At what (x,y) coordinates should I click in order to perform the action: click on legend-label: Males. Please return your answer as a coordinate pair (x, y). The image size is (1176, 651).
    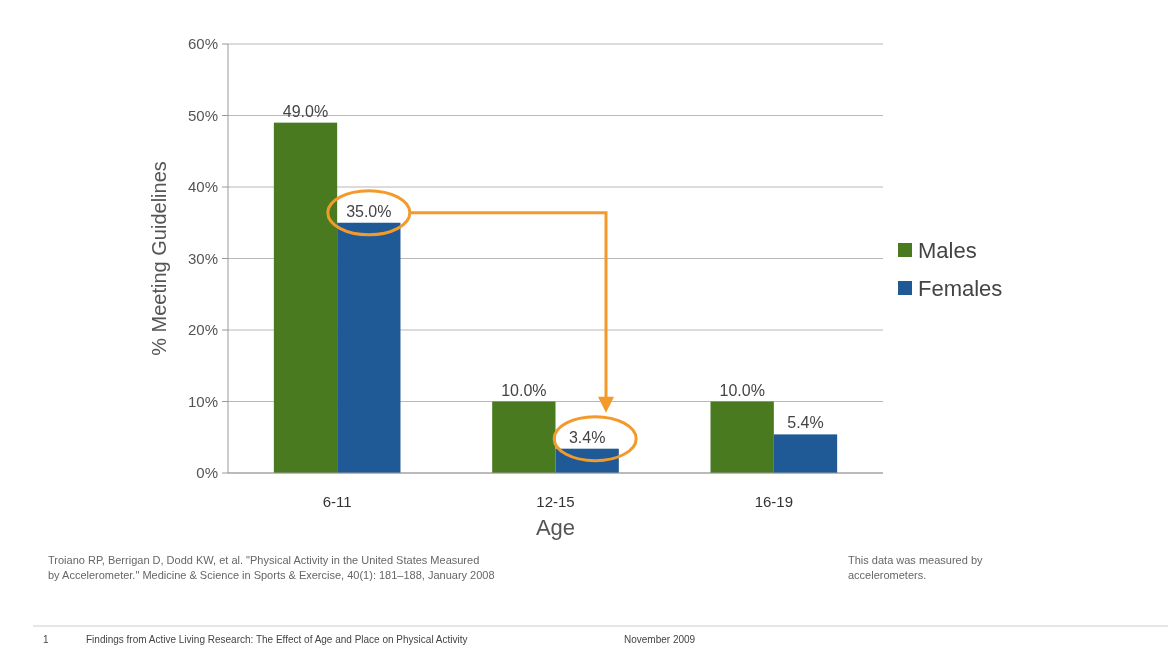
    Looking at the image, I should click on (947, 250).